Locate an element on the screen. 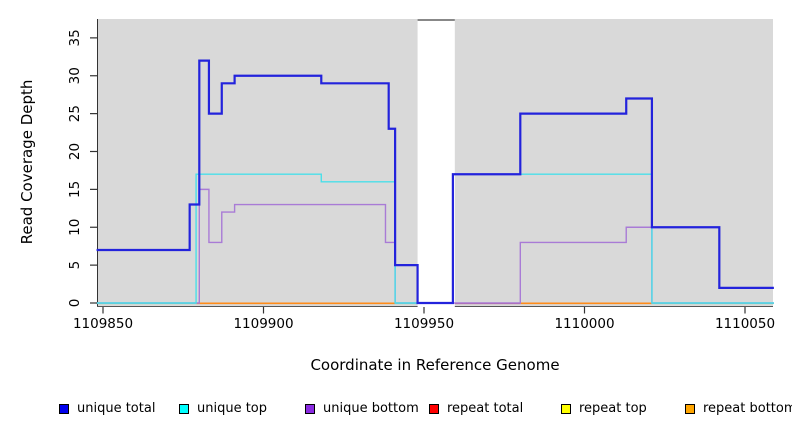  y-tick-label: 25 is located at coordinates (75, 113).